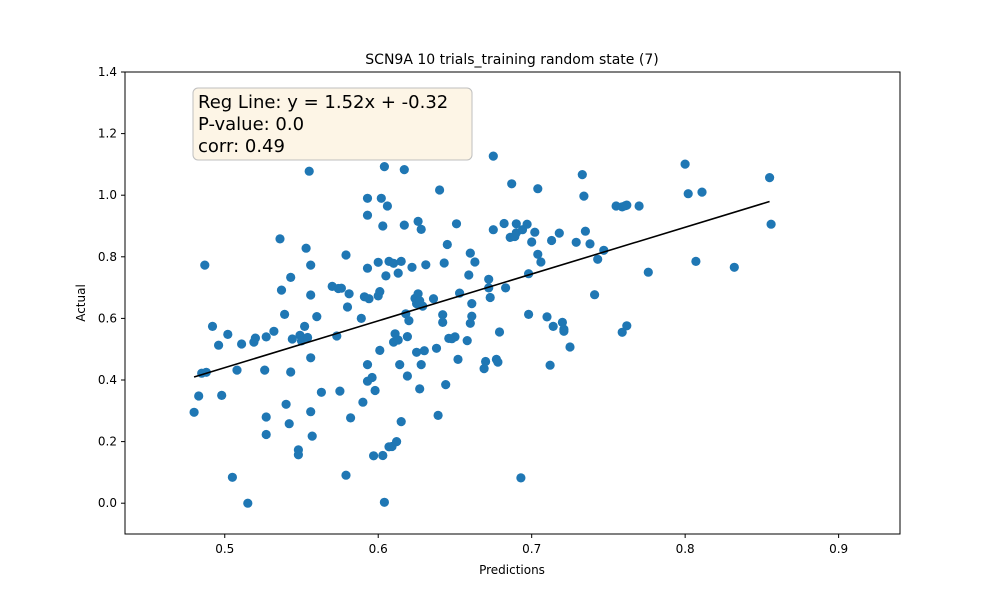 The image size is (1000, 600). Describe the element at coordinates (107, 72) in the screenshot. I see `y-tick-label: 1.4` at that location.